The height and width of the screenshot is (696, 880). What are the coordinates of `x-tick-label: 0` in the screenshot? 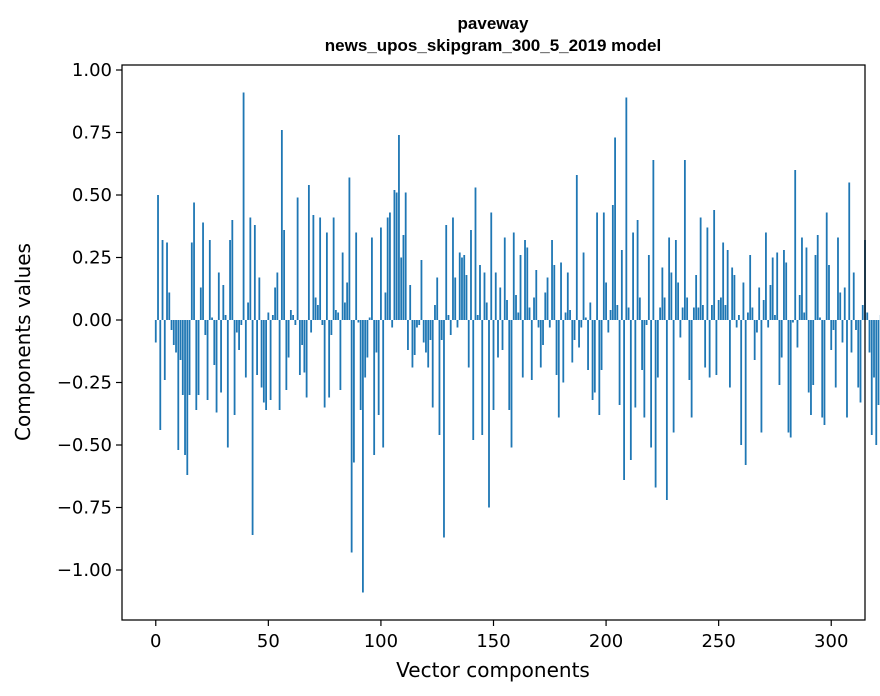 It's located at (155, 641).